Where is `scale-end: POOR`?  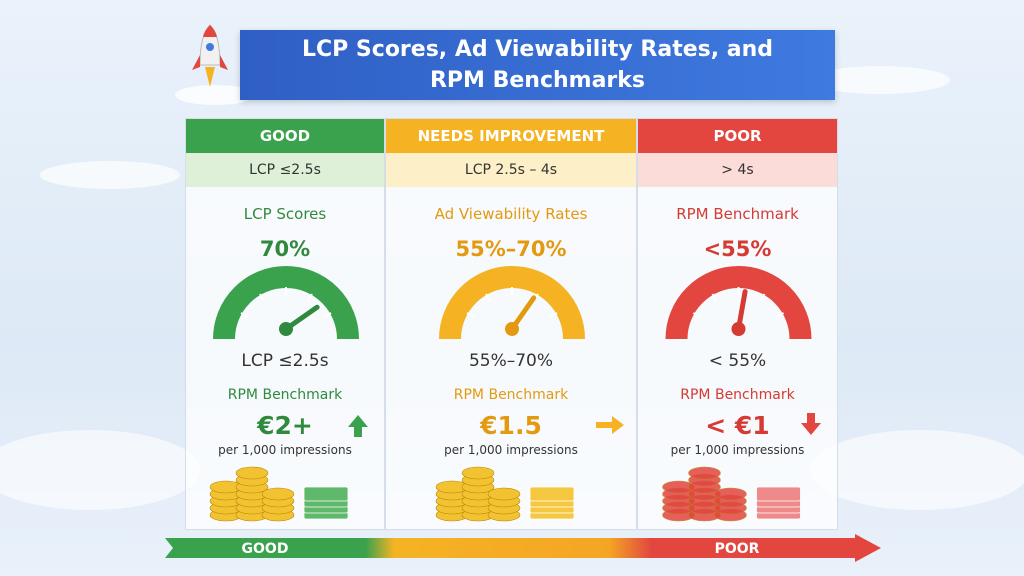
scale-end: POOR is located at coordinates (737, 549).